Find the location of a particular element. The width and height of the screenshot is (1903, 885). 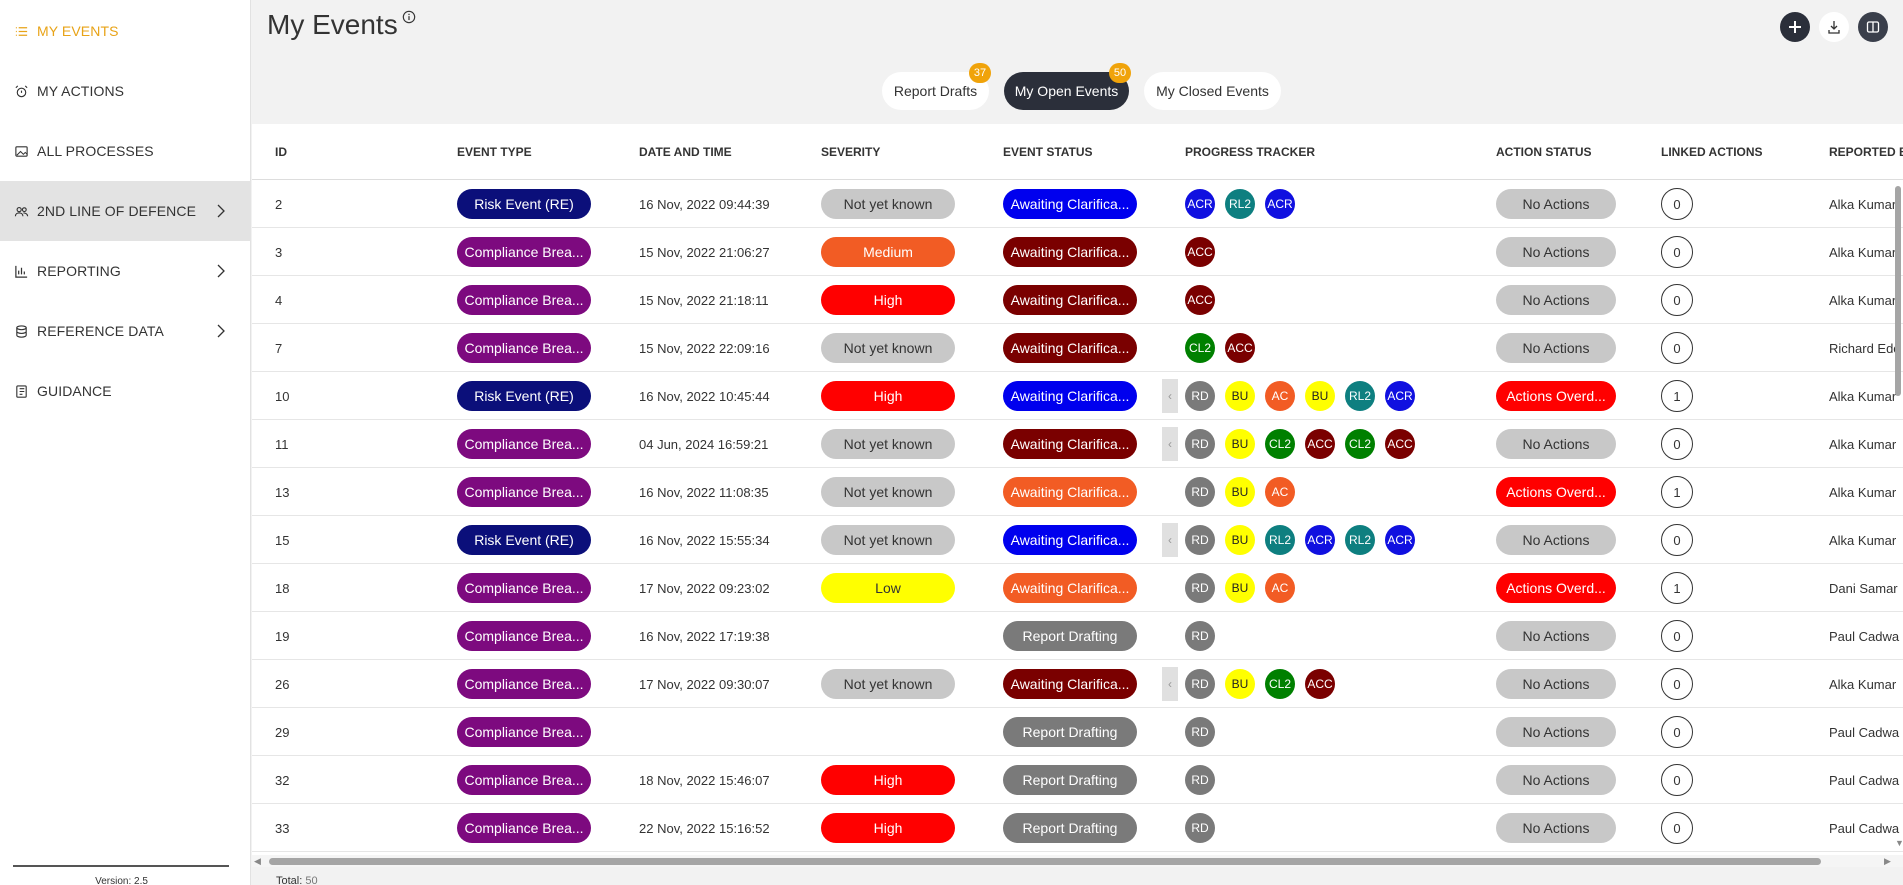

scroll-left-icon: ◀ is located at coordinates (257, 861).